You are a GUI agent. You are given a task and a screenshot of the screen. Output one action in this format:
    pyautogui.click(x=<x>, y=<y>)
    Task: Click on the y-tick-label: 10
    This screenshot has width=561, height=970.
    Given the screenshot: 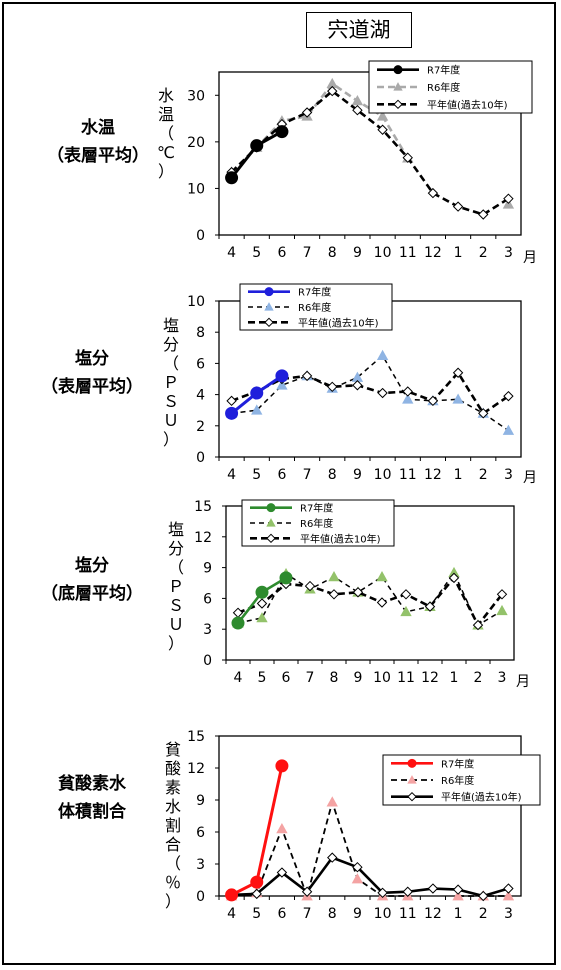 What is the action you would take?
    pyautogui.click(x=196, y=189)
    